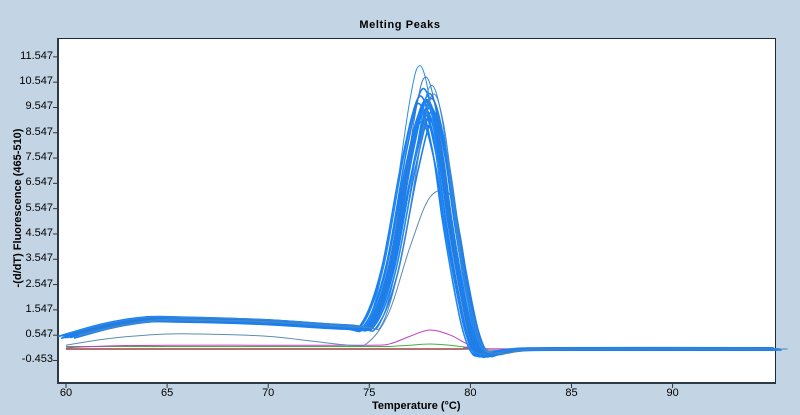  What do you see at coordinates (39, 232) in the screenshot?
I see `y-tick-label: 4.547` at bounding box center [39, 232].